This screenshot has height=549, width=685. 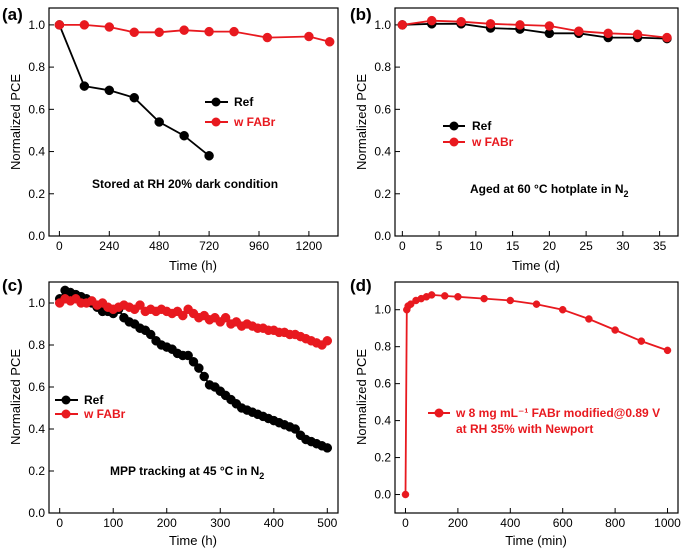 What do you see at coordinates (194, 90) in the screenshot?
I see `panel-a-series` at bounding box center [194, 90].